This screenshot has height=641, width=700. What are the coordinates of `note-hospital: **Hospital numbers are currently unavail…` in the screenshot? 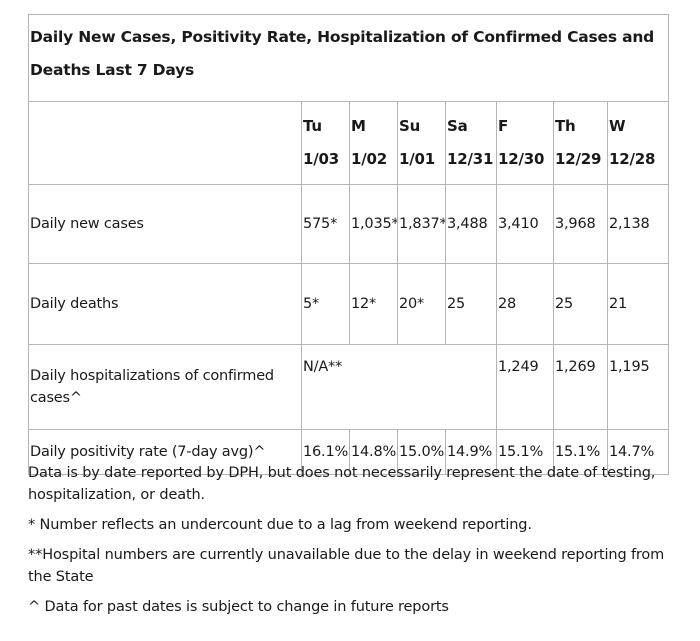 It's located at (346, 566).